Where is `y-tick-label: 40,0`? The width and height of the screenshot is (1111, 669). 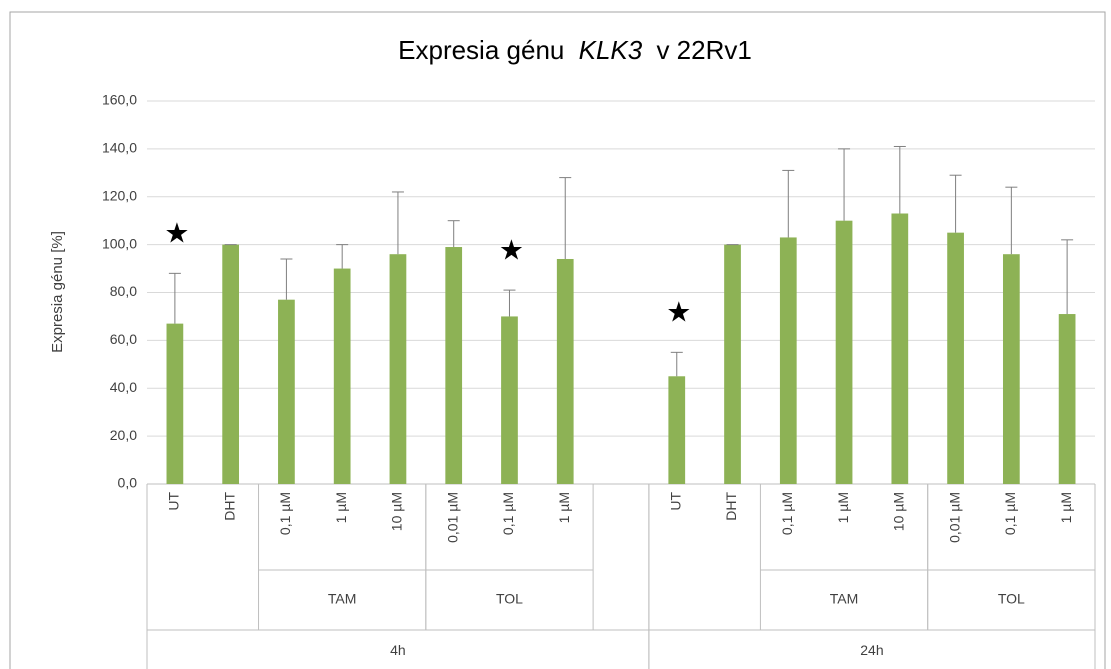
y-tick-label: 40,0 is located at coordinates (123, 387).